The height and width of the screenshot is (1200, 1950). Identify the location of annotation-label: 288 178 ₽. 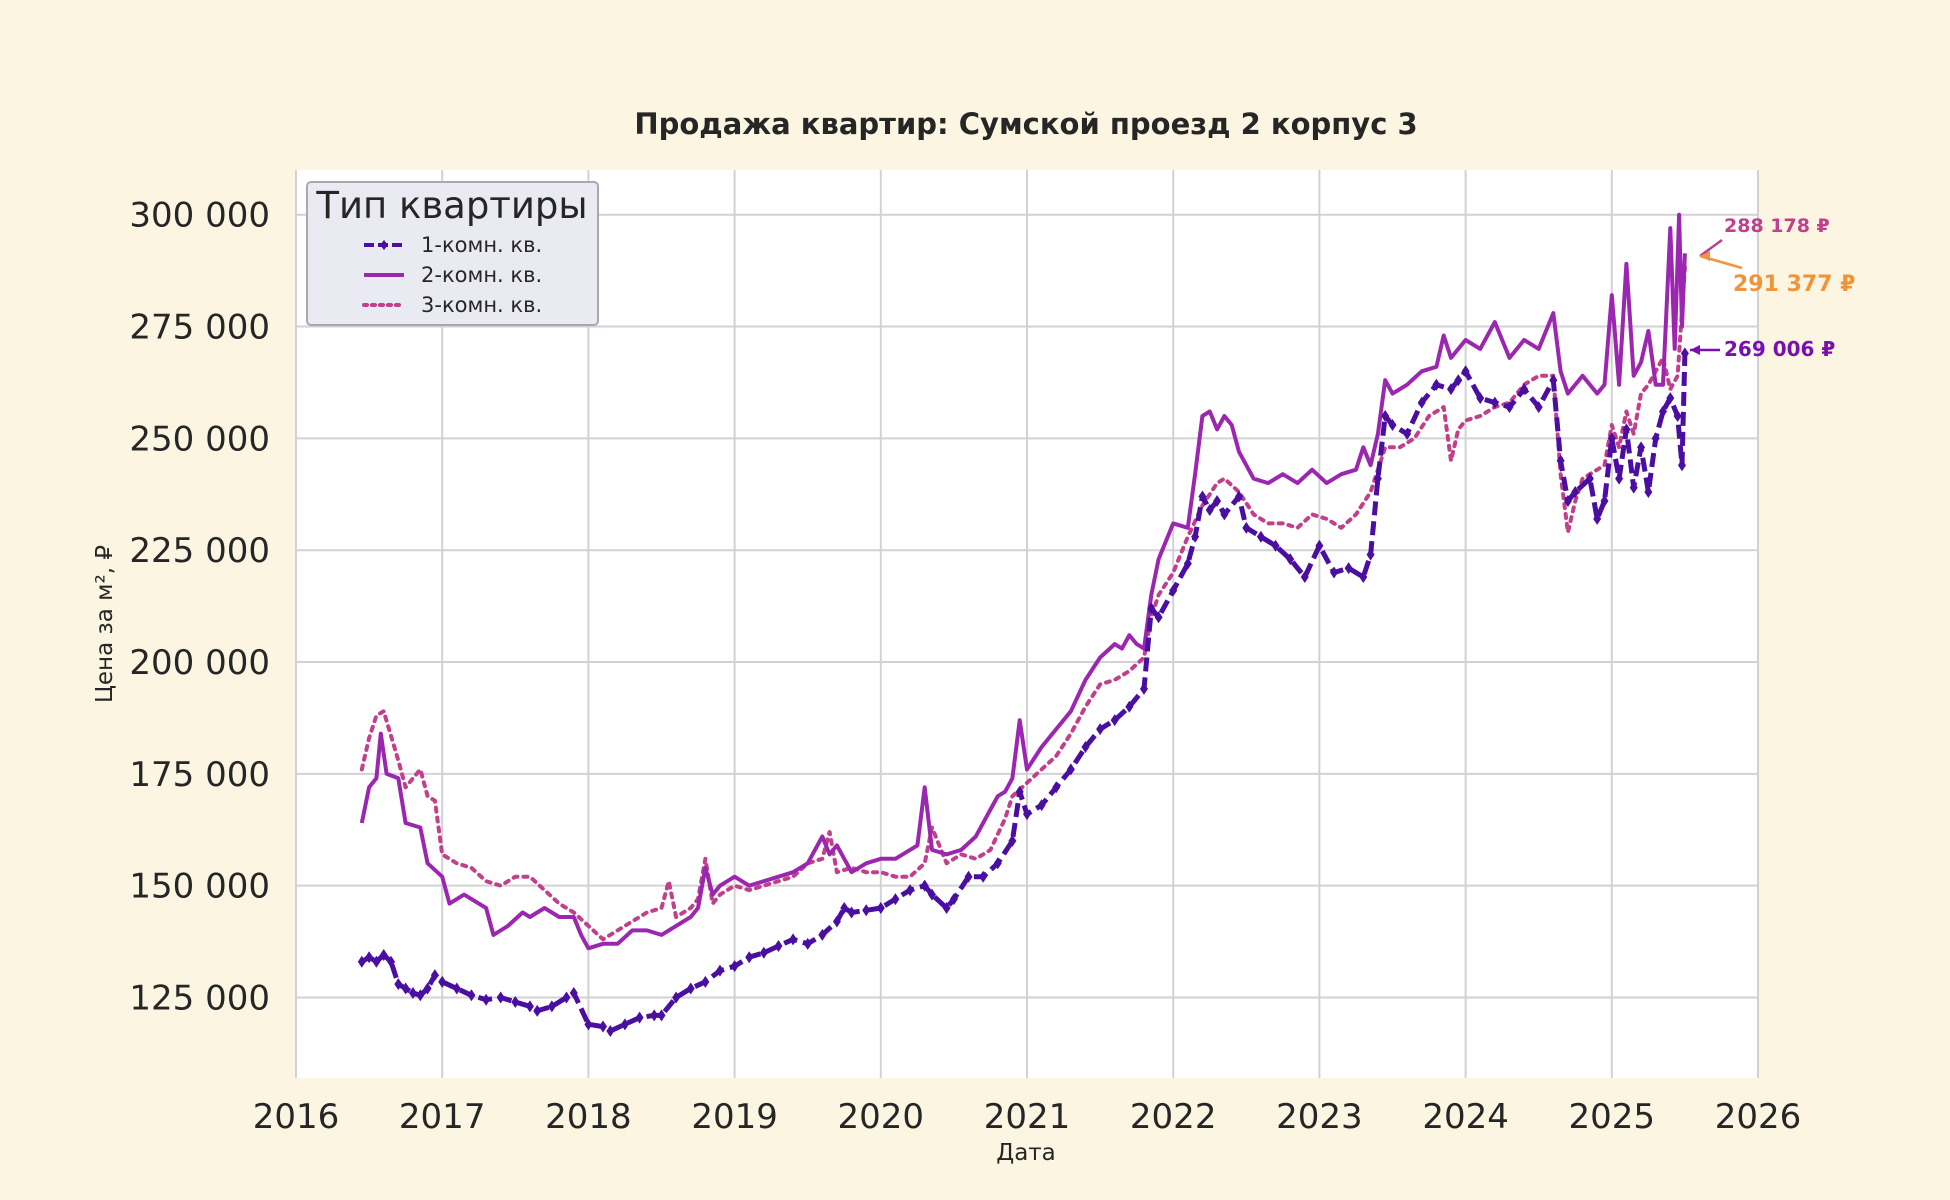
(1777, 226).